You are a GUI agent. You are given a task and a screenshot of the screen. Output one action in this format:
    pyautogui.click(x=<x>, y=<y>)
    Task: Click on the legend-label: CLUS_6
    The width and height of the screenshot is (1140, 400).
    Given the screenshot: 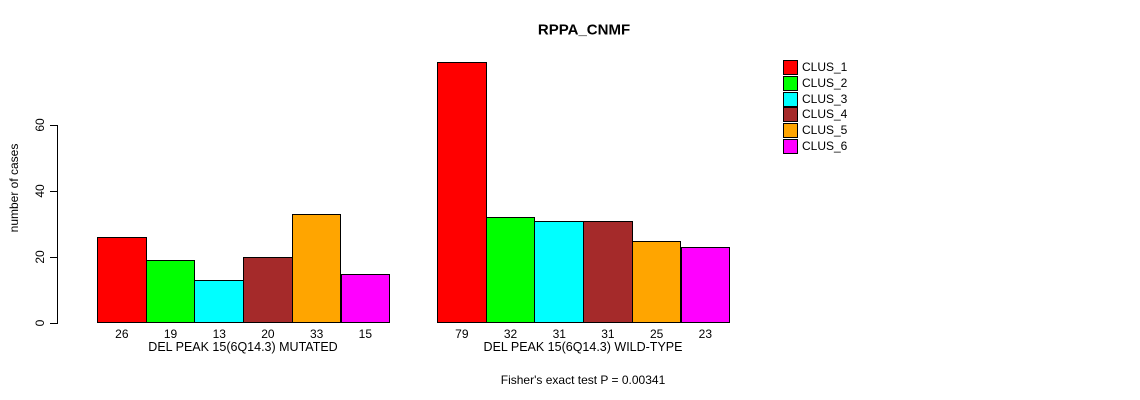 What is the action you would take?
    pyautogui.click(x=825, y=145)
    